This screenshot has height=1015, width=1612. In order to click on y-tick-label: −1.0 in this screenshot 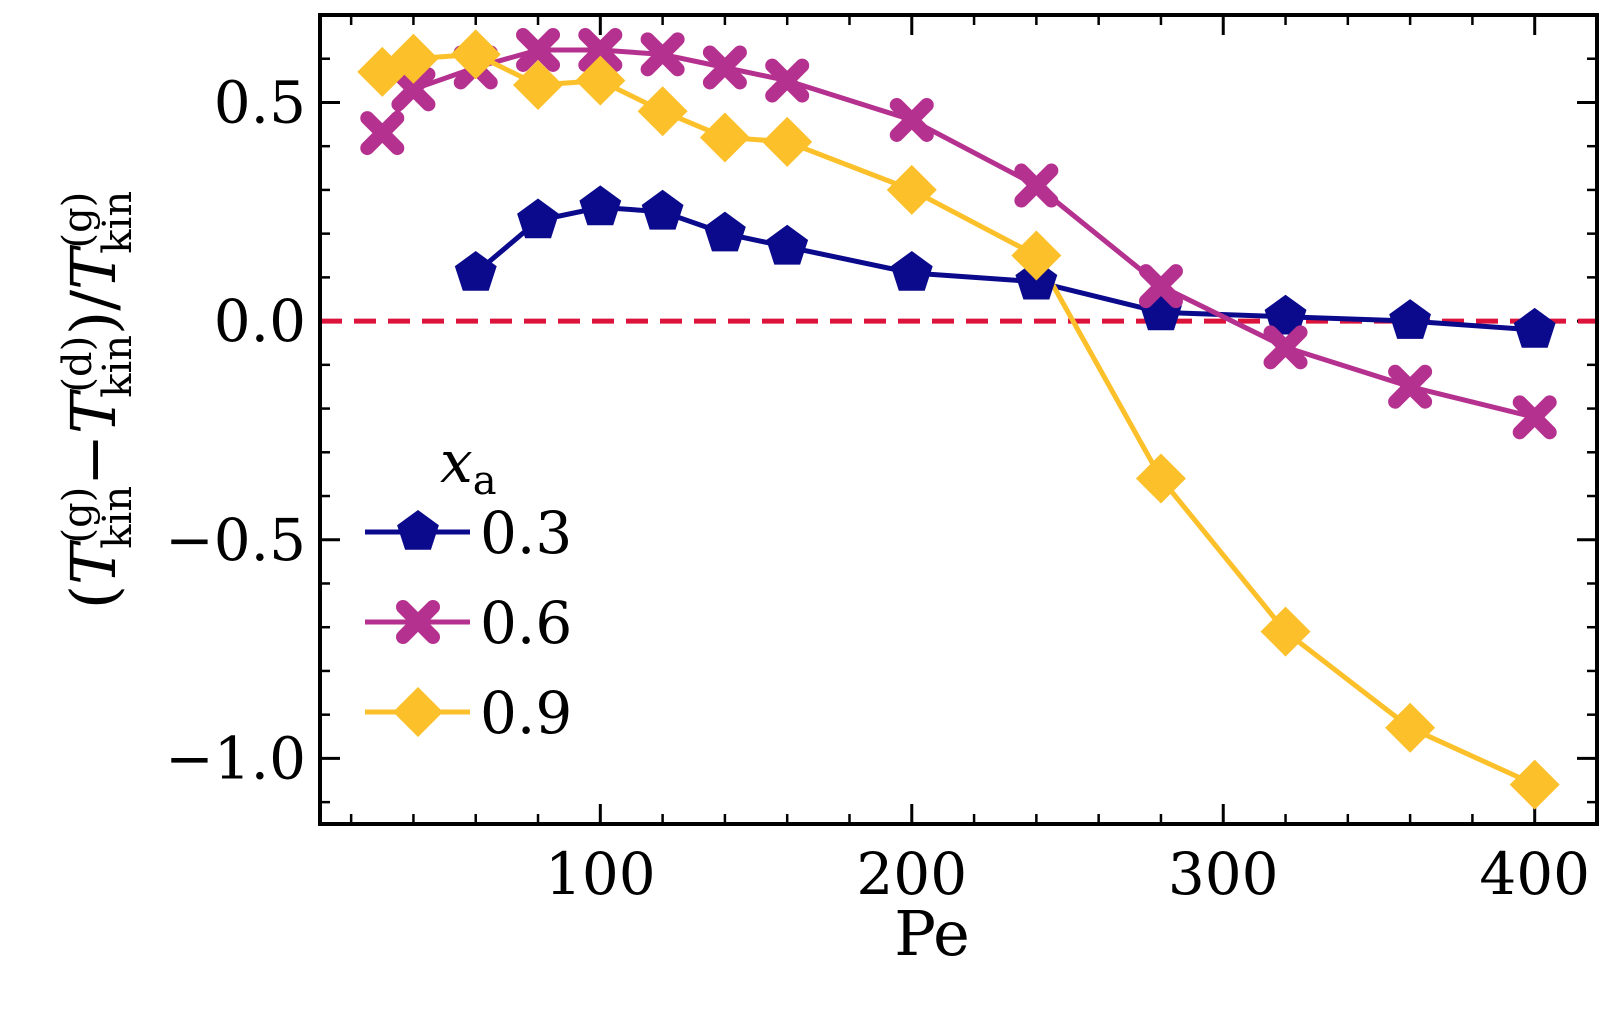, I will do `click(235, 758)`.